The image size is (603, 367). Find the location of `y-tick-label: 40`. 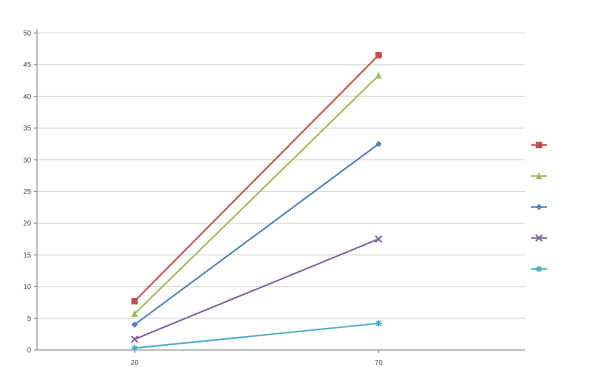

y-tick-label: 40 is located at coordinates (27, 97).